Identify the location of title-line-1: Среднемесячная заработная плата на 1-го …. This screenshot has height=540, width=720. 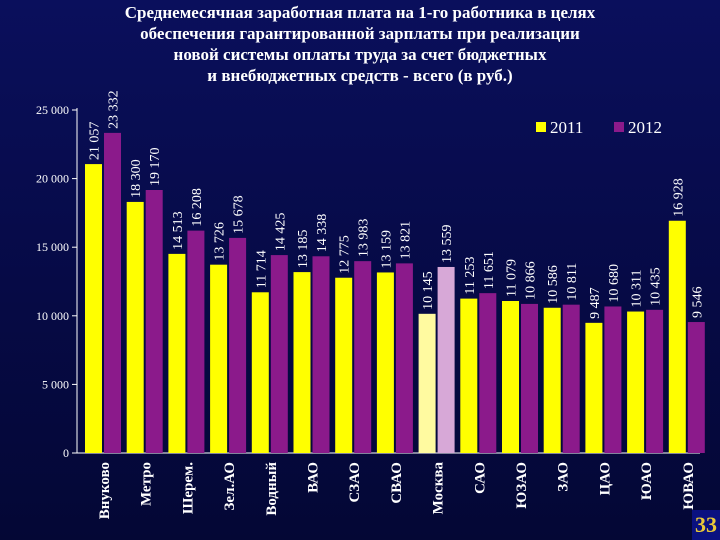
(360, 12).